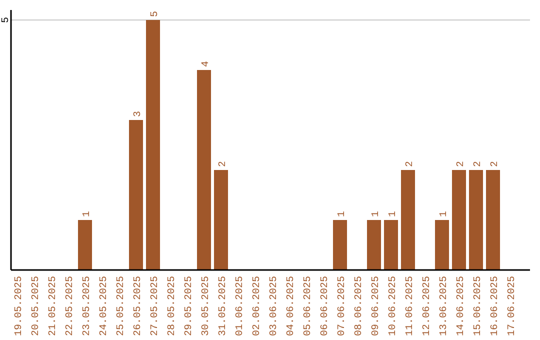 The width and height of the screenshot is (540, 340). What do you see at coordinates (393, 306) in the screenshot?
I see `x-tick-label: 10.06.2025` at bounding box center [393, 306].